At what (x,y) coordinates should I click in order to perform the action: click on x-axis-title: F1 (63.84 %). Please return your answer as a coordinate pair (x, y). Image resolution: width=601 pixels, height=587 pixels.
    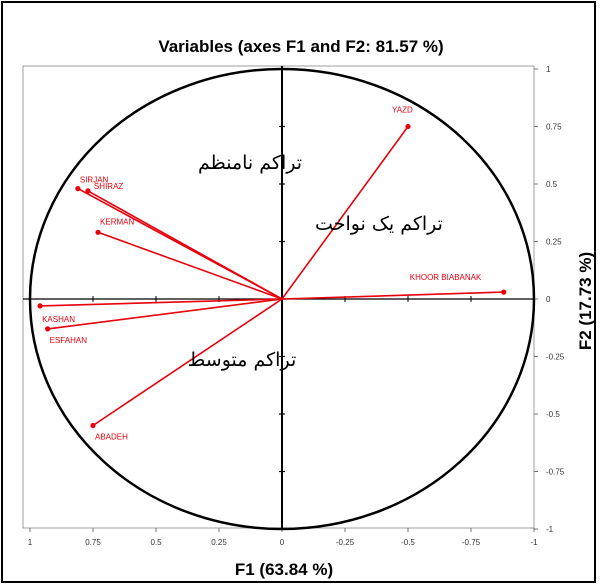
    Looking at the image, I should click on (284, 569).